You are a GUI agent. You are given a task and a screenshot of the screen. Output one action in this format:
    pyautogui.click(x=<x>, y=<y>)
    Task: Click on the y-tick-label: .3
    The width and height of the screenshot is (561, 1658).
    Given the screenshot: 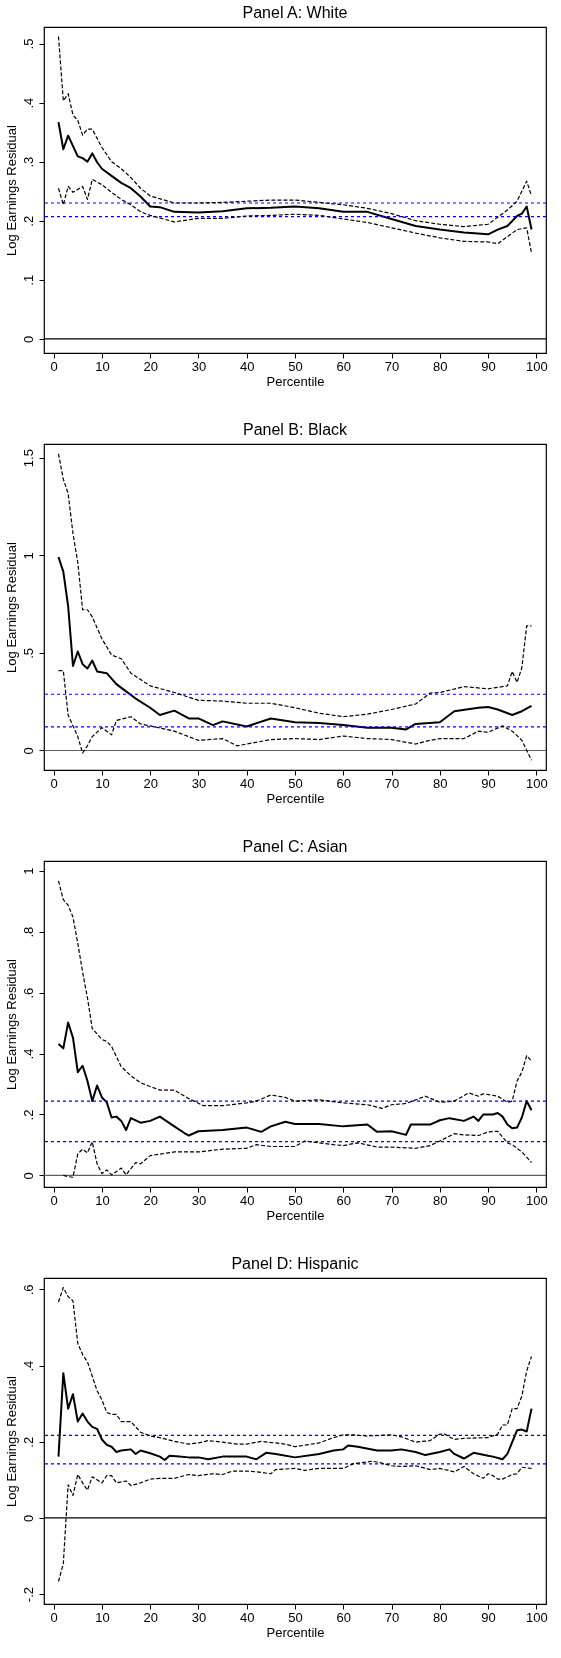 What is the action you would take?
    pyautogui.click(x=28, y=162)
    